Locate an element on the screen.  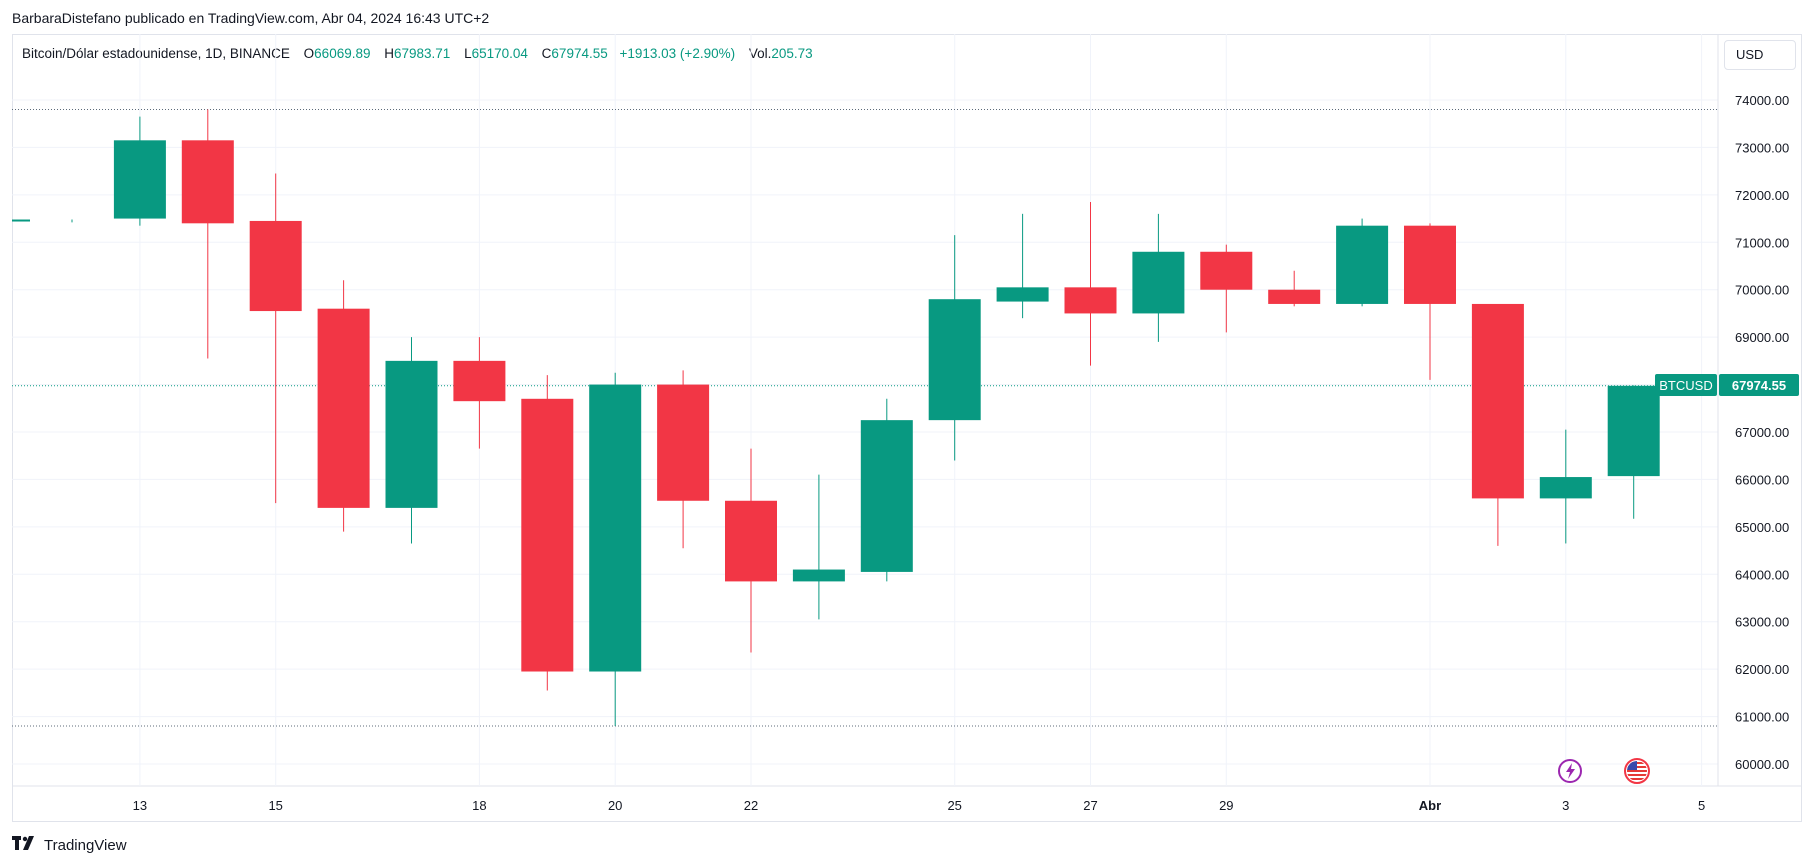
close-label: C is located at coordinates (546, 53).